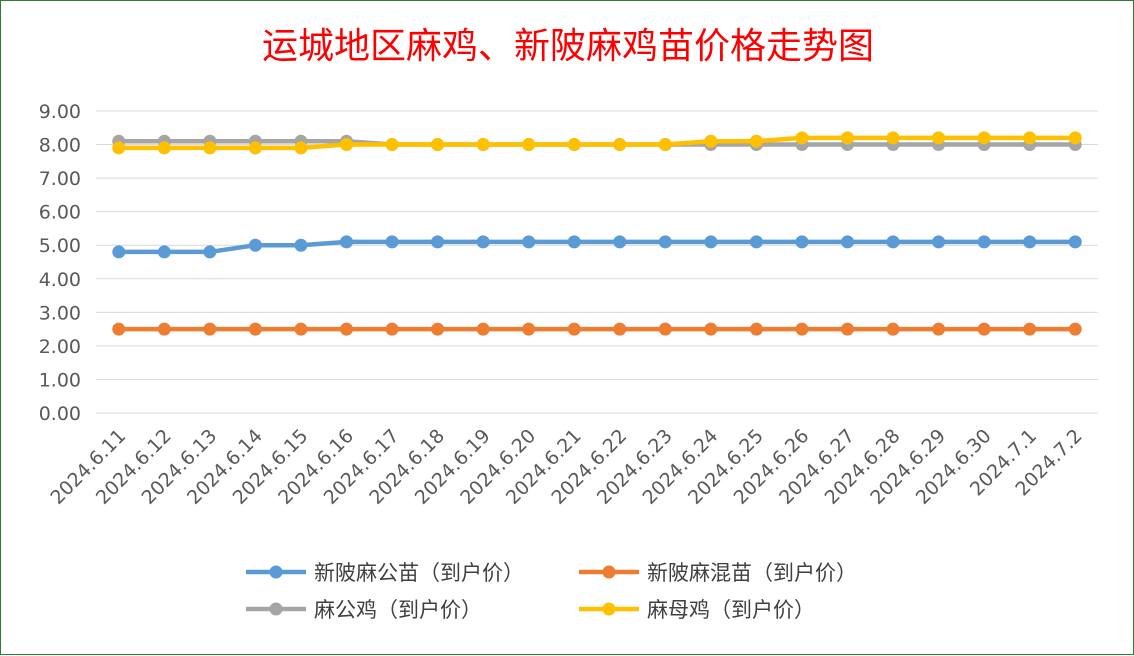 The image size is (1134, 656). What do you see at coordinates (419, 573) in the screenshot?
I see `legend-label: 新陂麻公苗（到户价）` at bounding box center [419, 573].